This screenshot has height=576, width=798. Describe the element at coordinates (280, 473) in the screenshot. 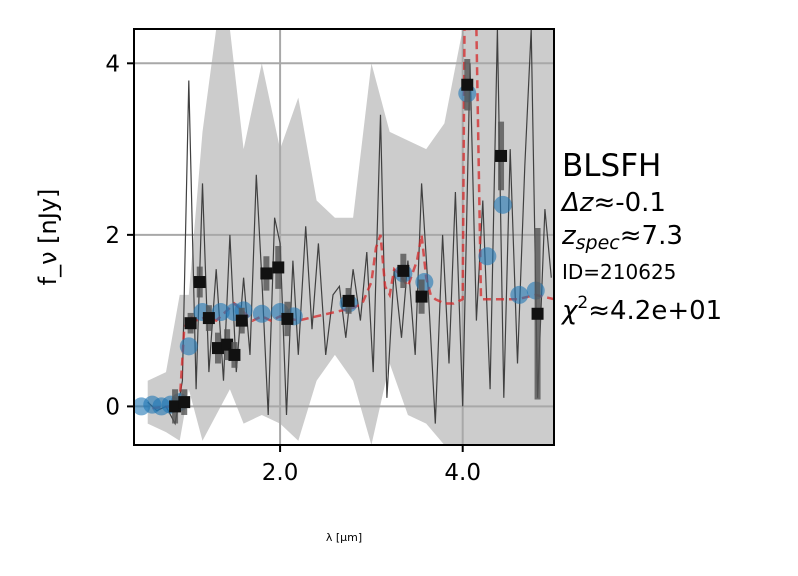

I see `x-tick-label: 2.0` at that location.